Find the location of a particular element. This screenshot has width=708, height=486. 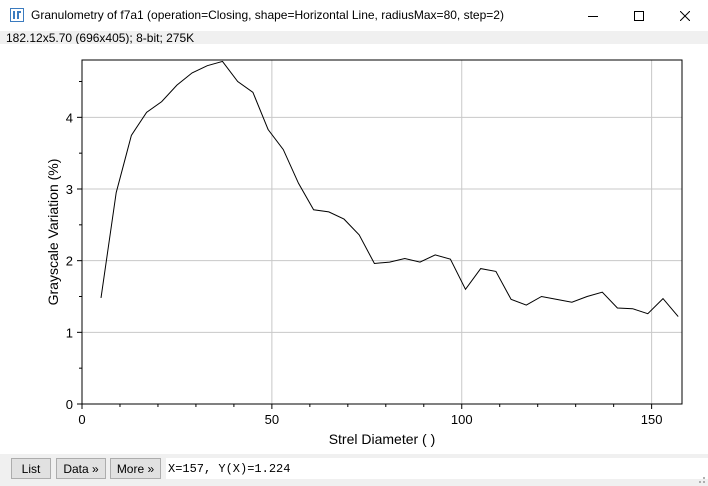

button-bar: List Data » More » X=157, Y(X)=1.224 is located at coordinates (354, 470).